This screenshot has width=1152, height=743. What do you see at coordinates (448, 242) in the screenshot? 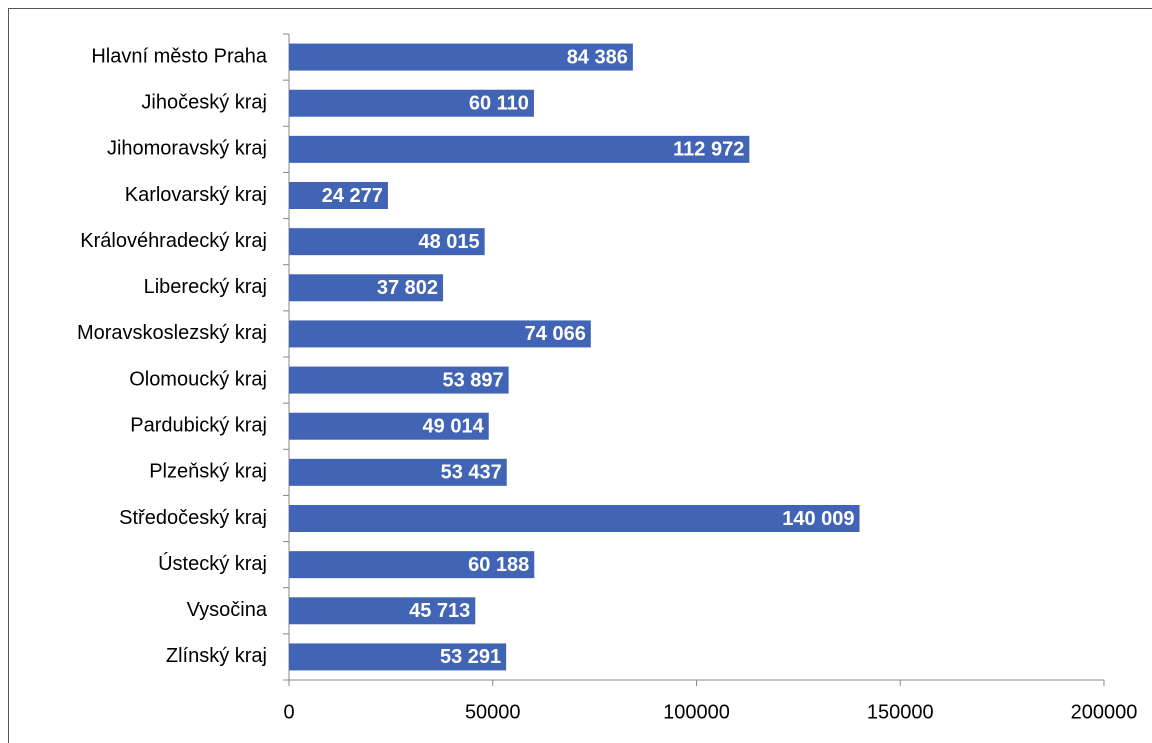
I see `value-label: 48 015` at bounding box center [448, 242].